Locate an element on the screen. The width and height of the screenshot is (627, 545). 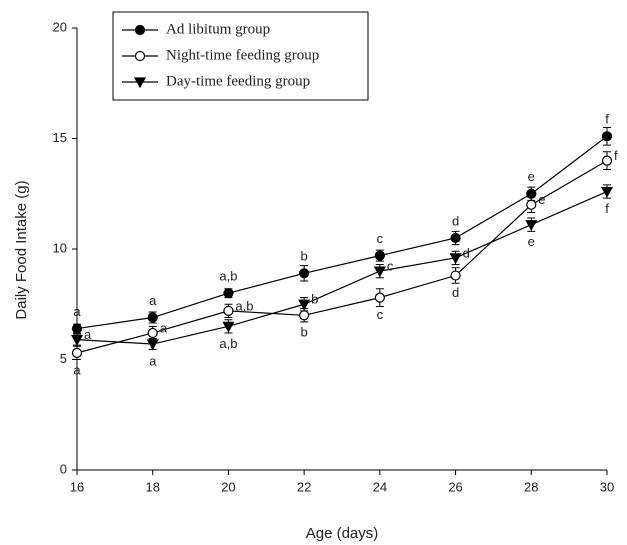
y-tick-label: 0 is located at coordinates (63, 468).